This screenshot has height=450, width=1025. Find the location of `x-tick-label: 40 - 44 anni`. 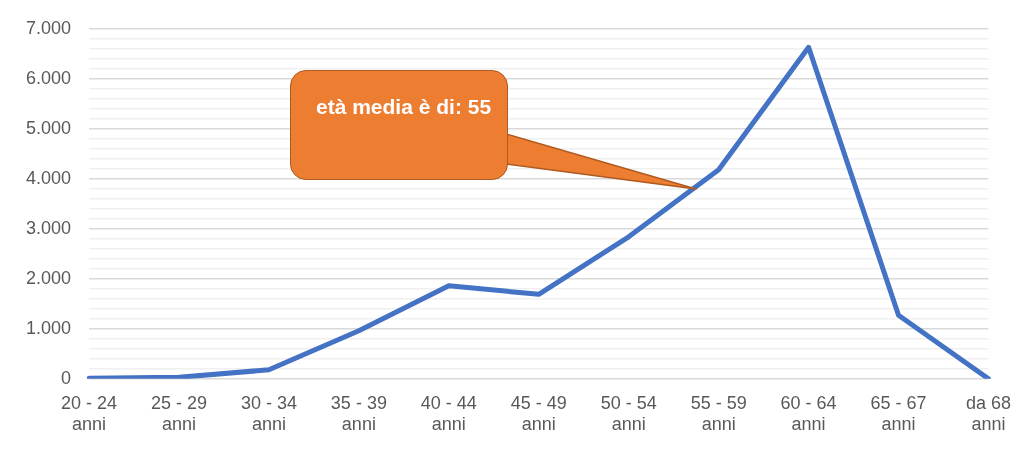

x-tick-label: 40 - 44 anni is located at coordinates (448, 413).